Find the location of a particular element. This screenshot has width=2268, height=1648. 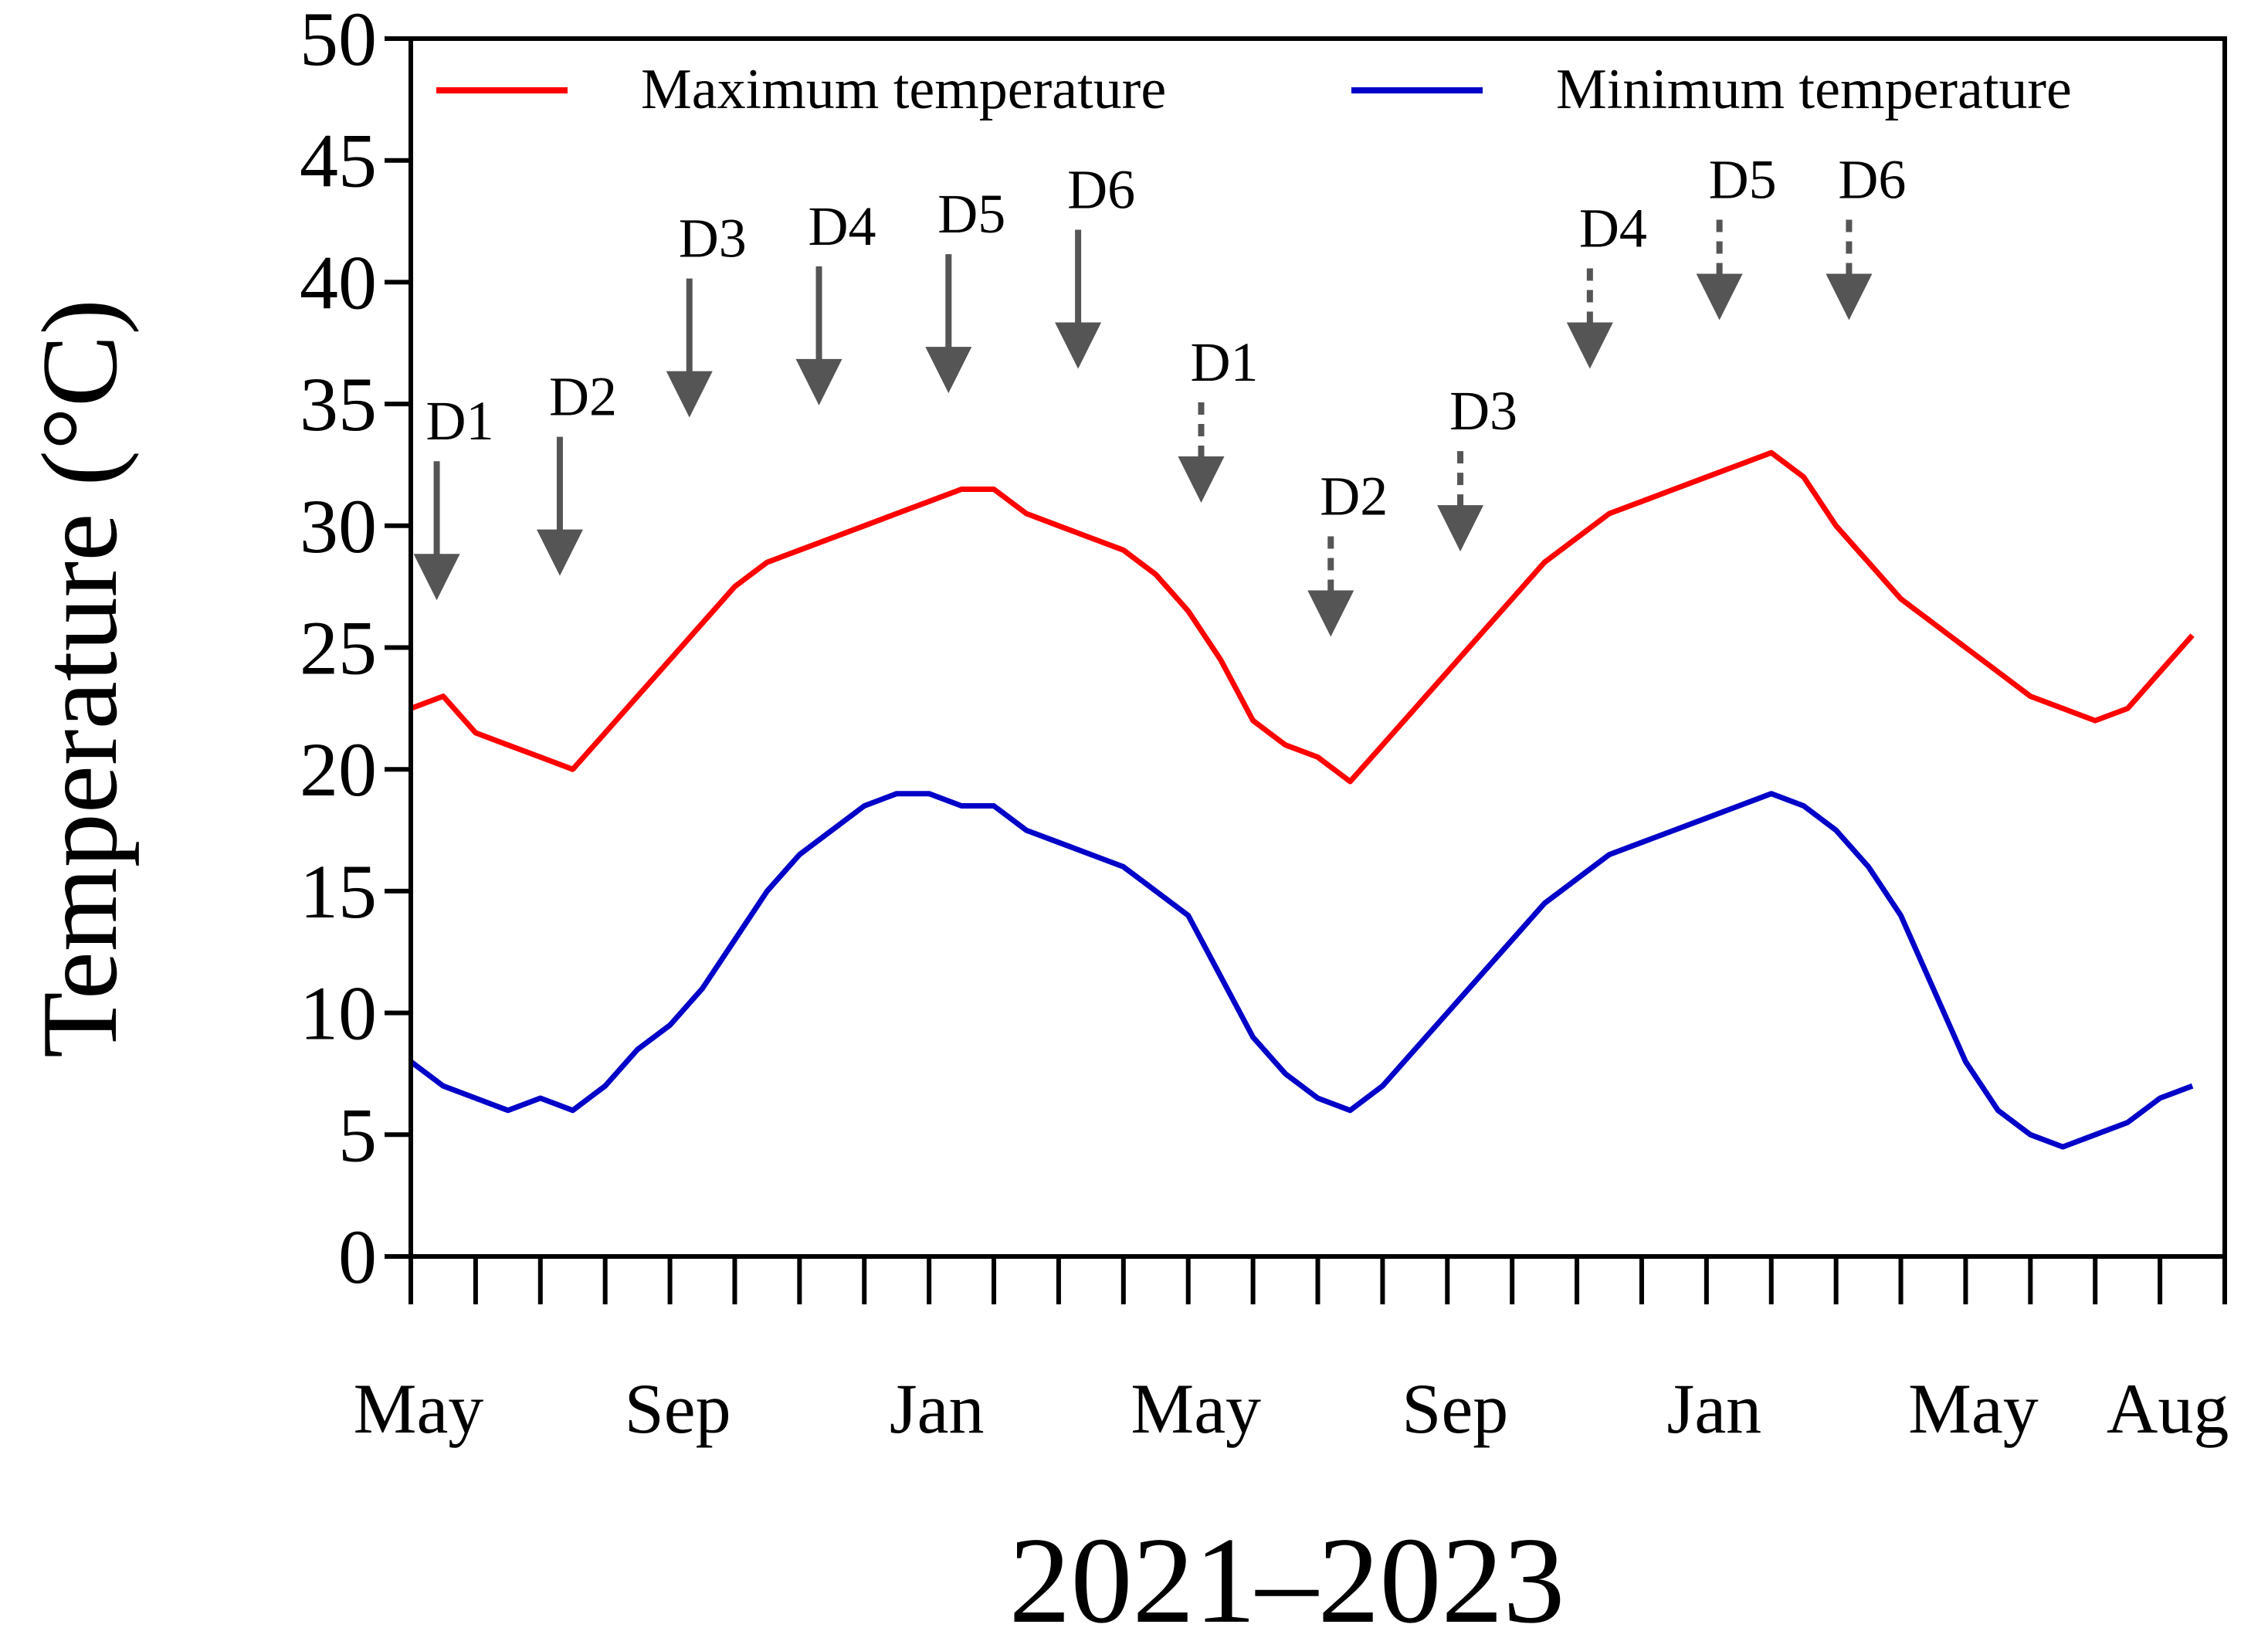

y-tick-label: 30 is located at coordinates (338, 526).